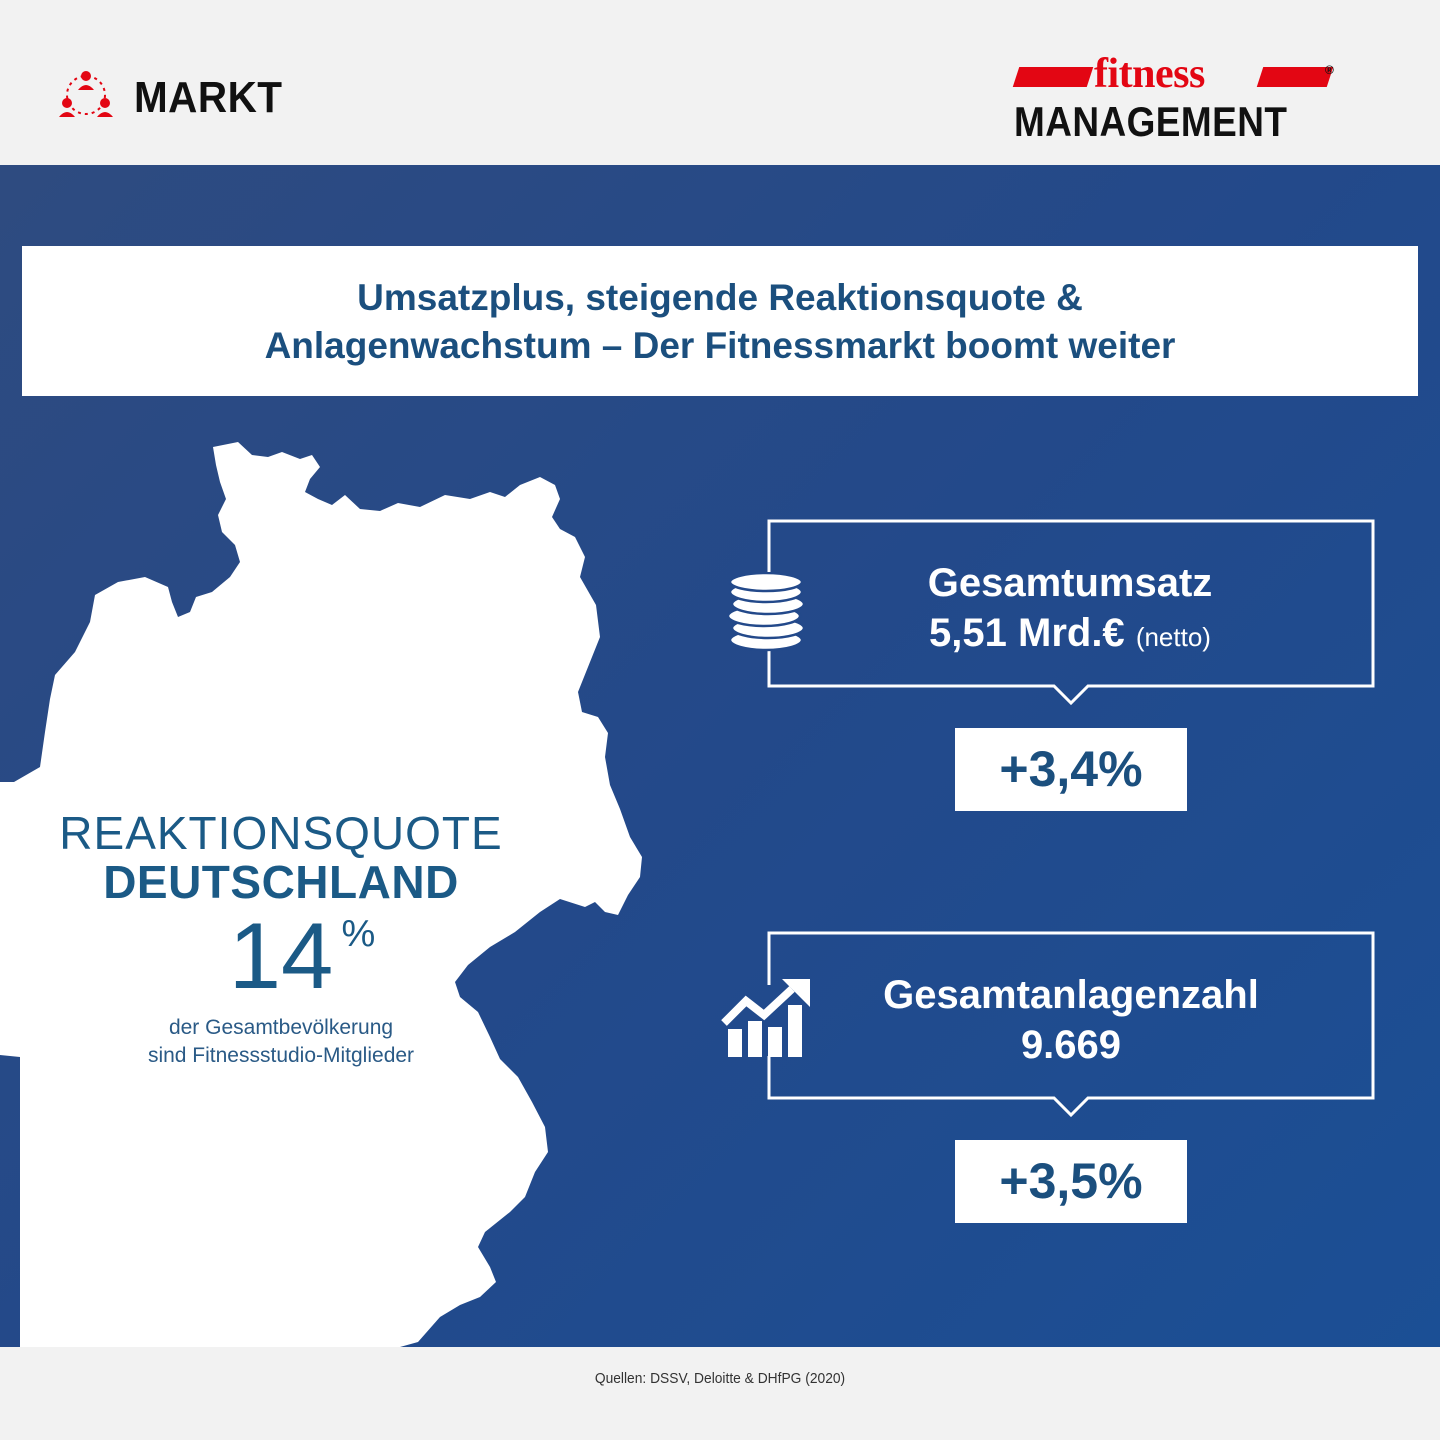 Image resolution: width=1440 pixels, height=1440 pixels. I want to click on reaktionsquote-title: REAKTIONSQUOTE, so click(281, 833).